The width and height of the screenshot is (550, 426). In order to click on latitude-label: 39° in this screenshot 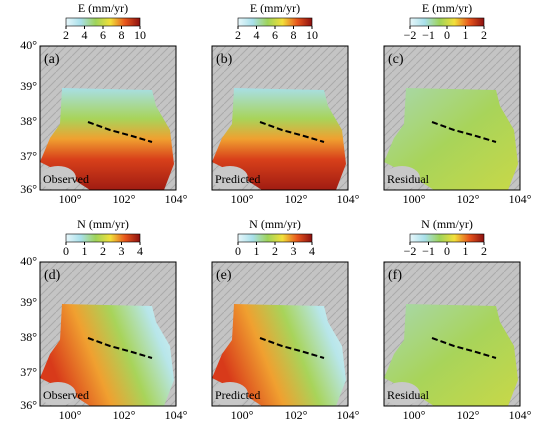, I will do `click(28, 302)`.